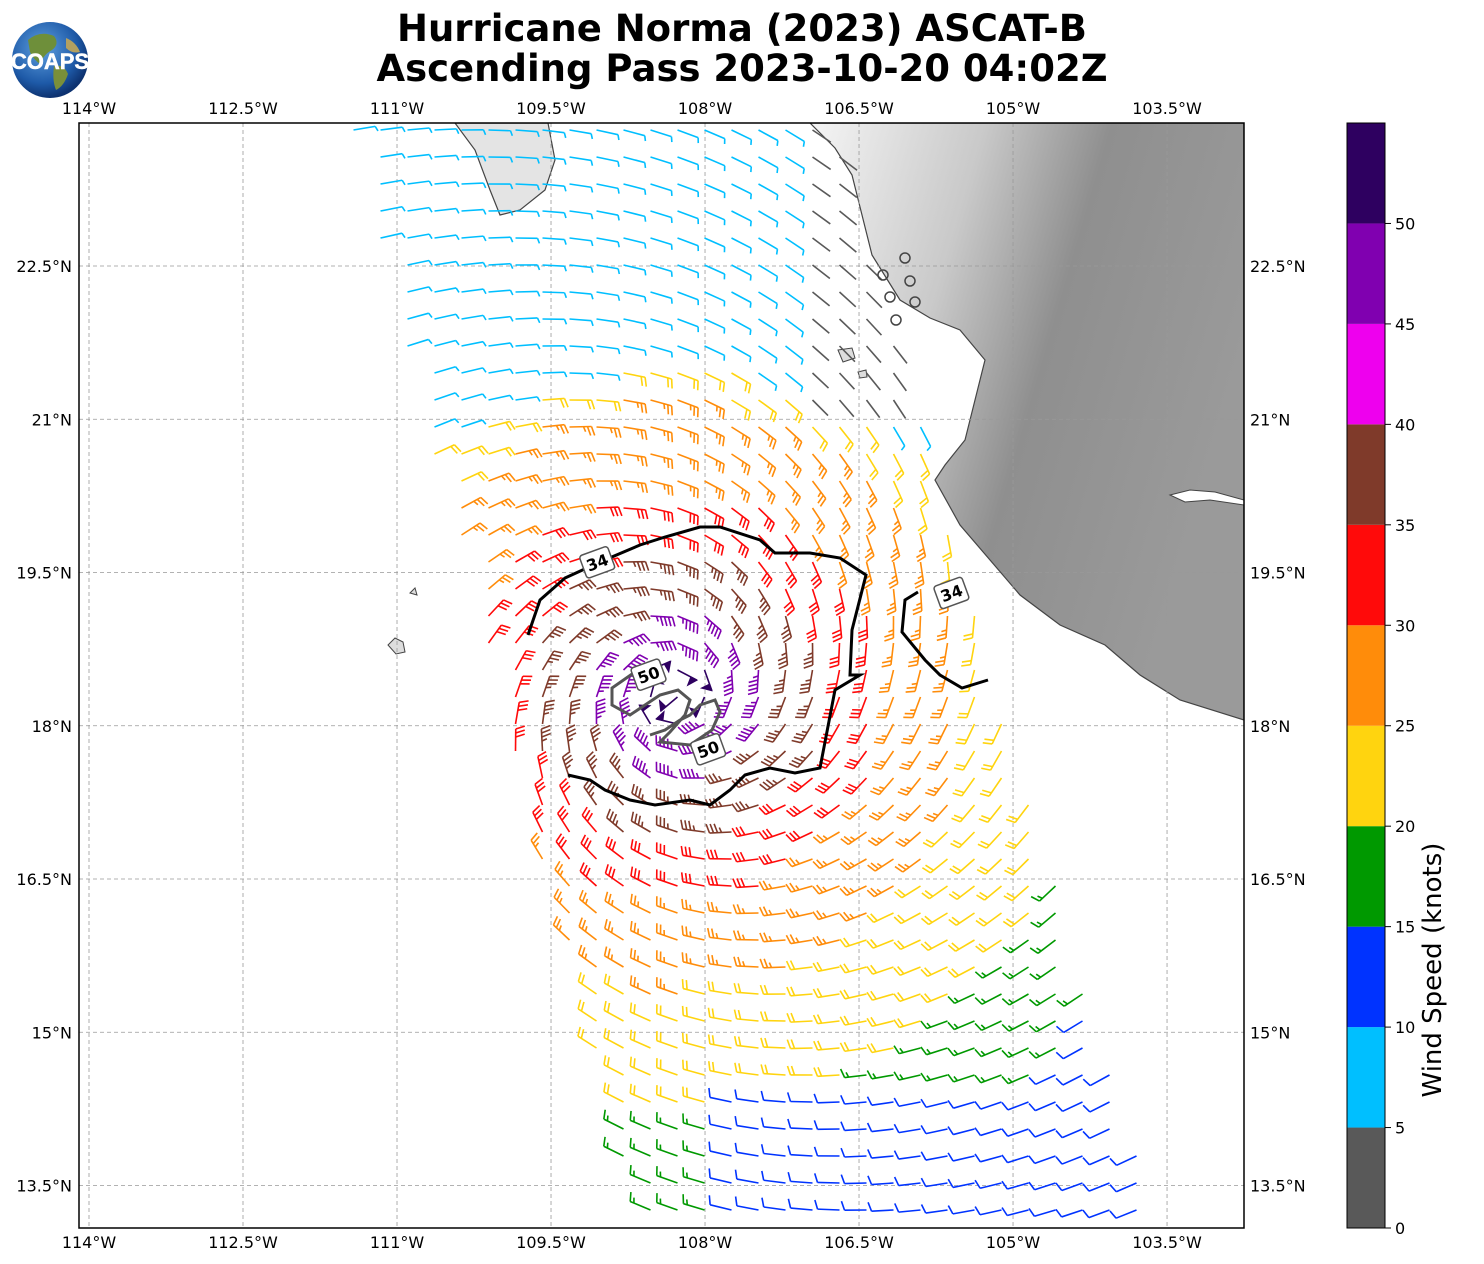 This screenshot has height=1264, width=1484. What do you see at coordinates (52, 726) in the screenshot?
I see `lat-tick-label-left: 18°N` at bounding box center [52, 726].